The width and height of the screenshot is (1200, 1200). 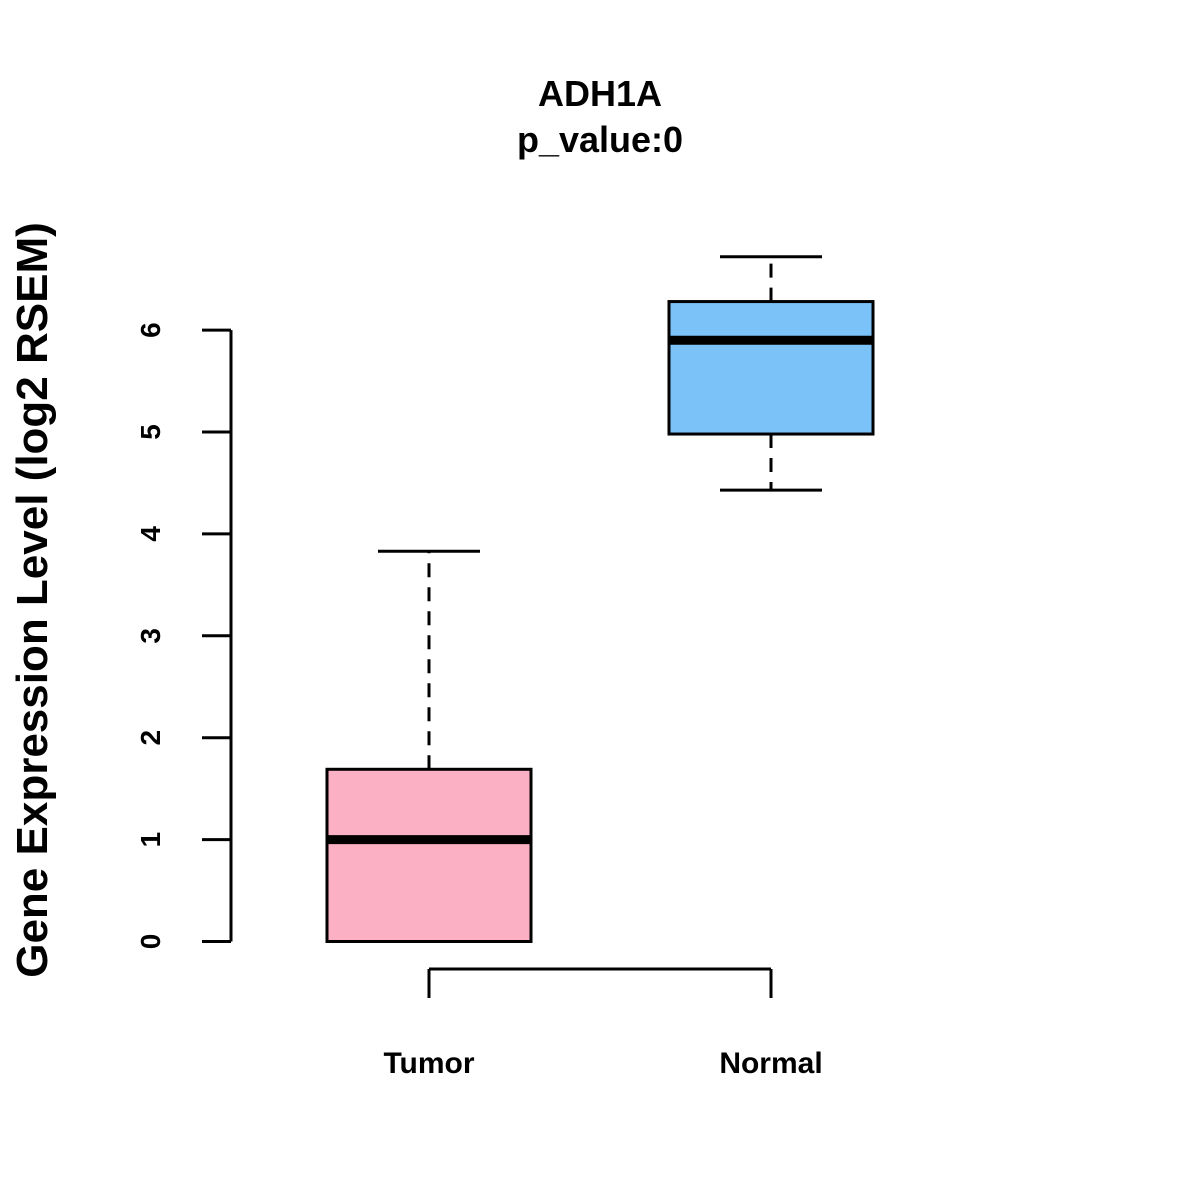 I want to click on y-tick-label: 0, so click(x=150, y=942).